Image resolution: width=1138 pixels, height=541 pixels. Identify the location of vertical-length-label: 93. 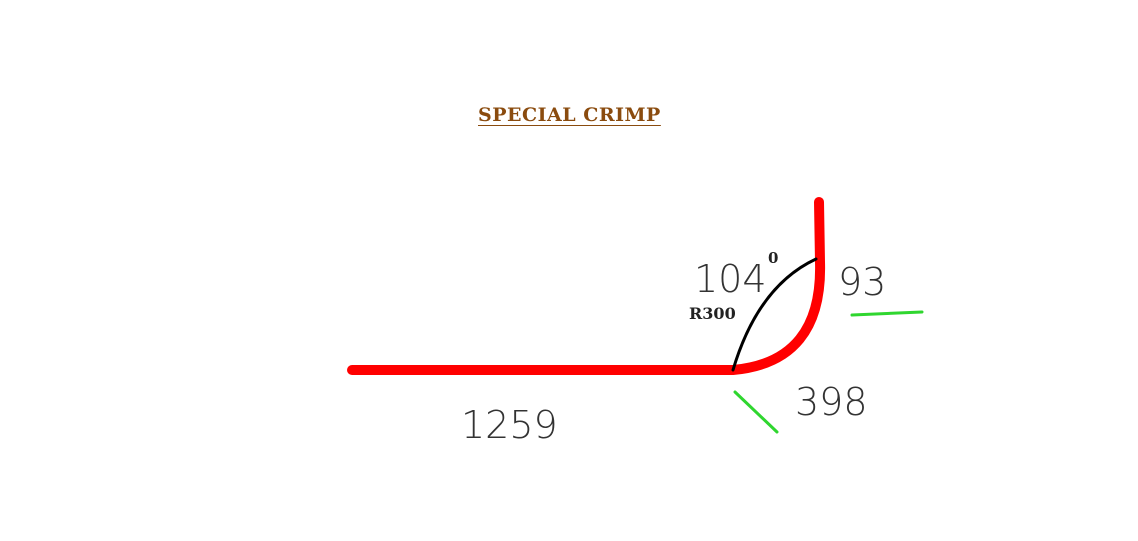
(862, 282).